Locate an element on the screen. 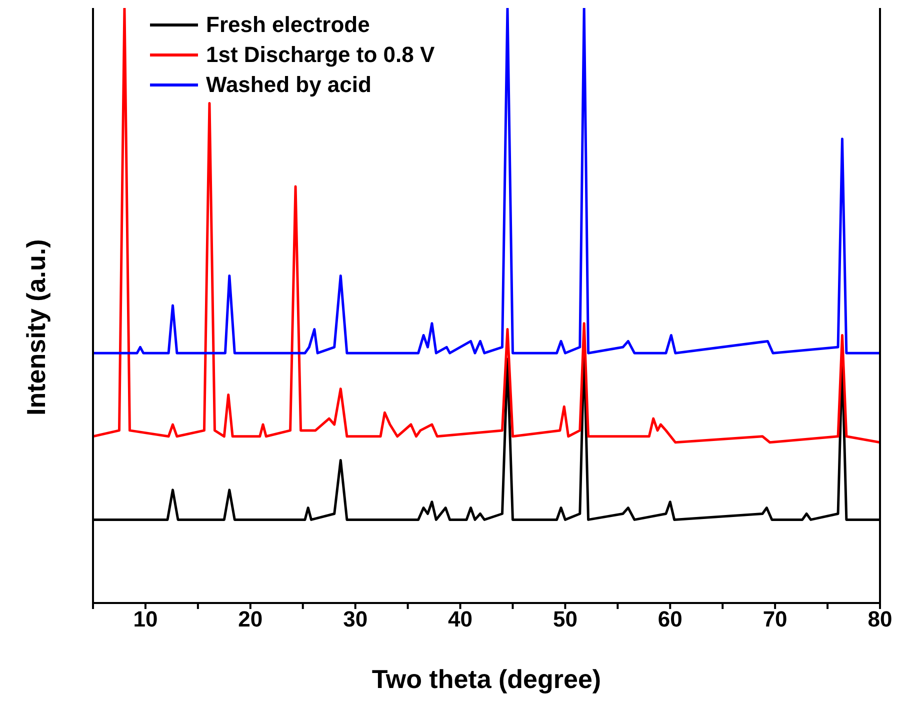  x-tick-label: 70 is located at coordinates (775, 619).